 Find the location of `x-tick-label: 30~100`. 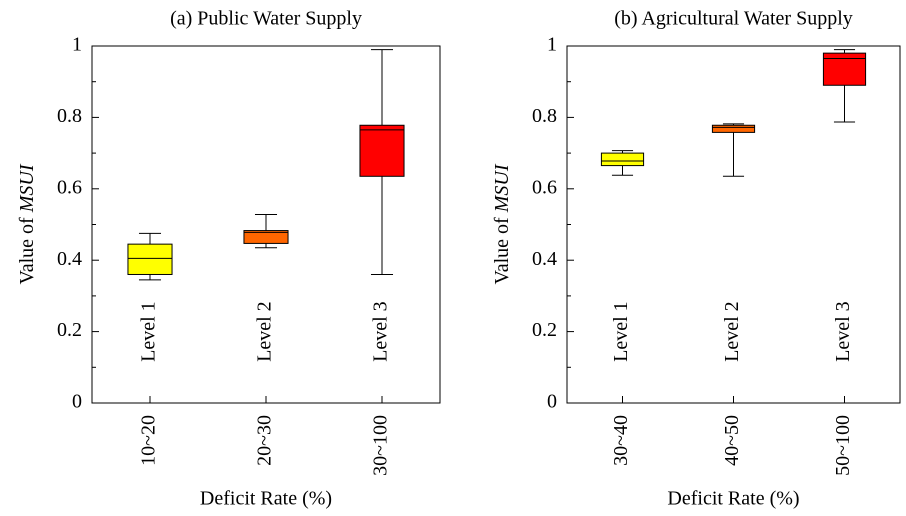

x-tick-label: 30~100 is located at coordinates (381, 445).